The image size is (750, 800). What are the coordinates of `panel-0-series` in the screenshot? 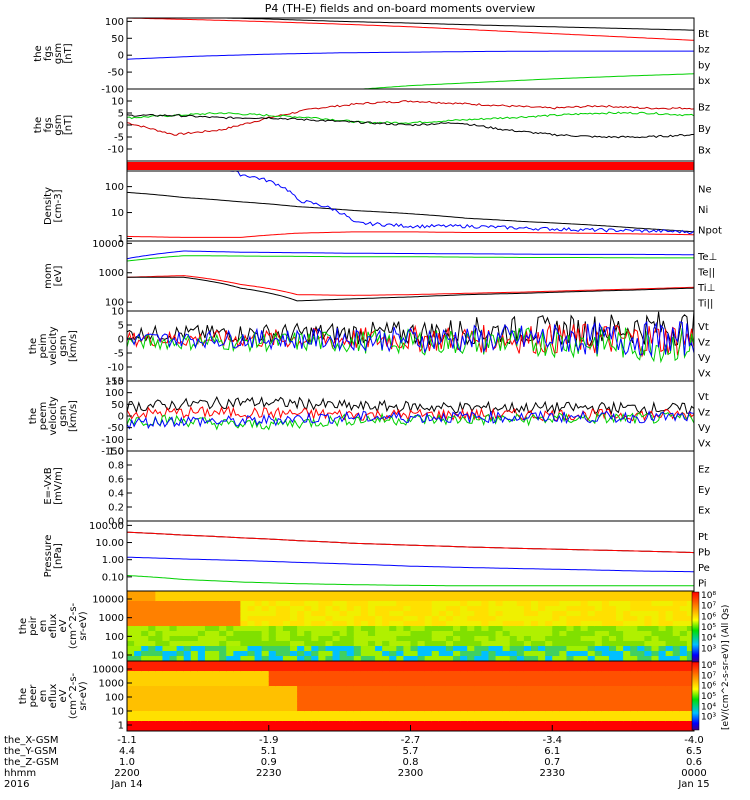 It's located at (410, 53).